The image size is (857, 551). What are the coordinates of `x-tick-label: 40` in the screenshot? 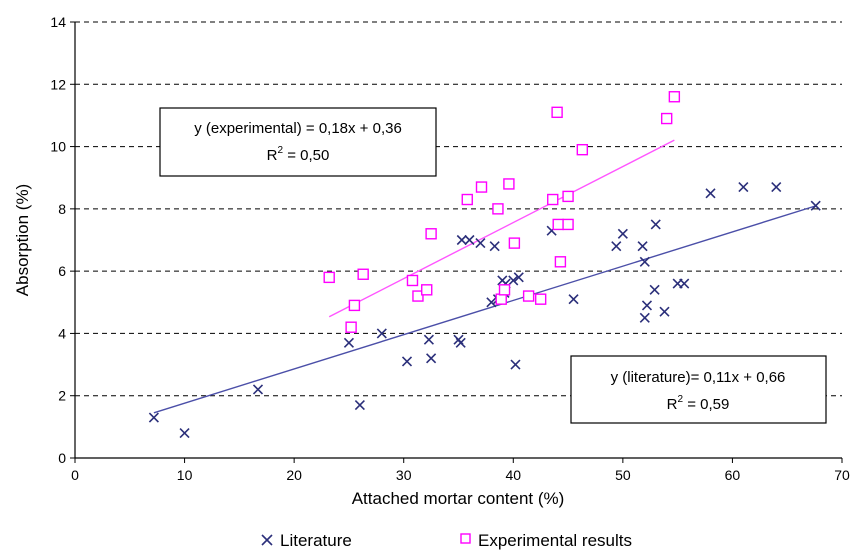 It's located at (513, 475).